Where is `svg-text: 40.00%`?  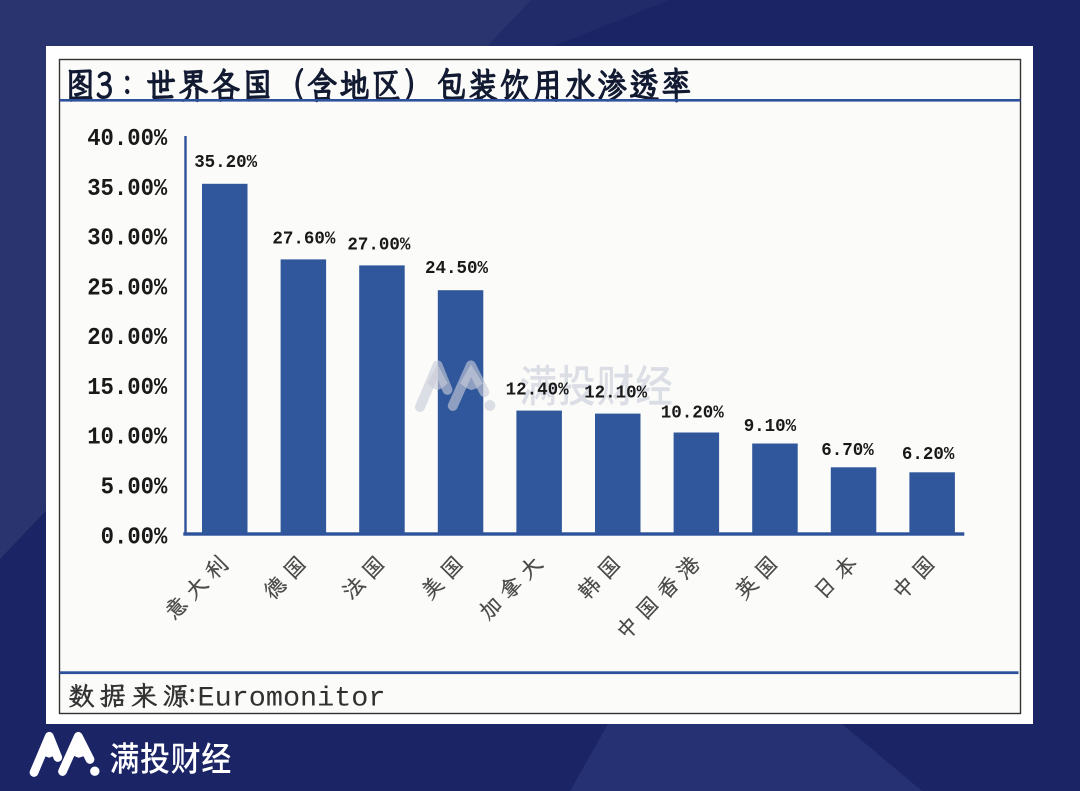
svg-text: 40.00% is located at coordinates (127, 139).